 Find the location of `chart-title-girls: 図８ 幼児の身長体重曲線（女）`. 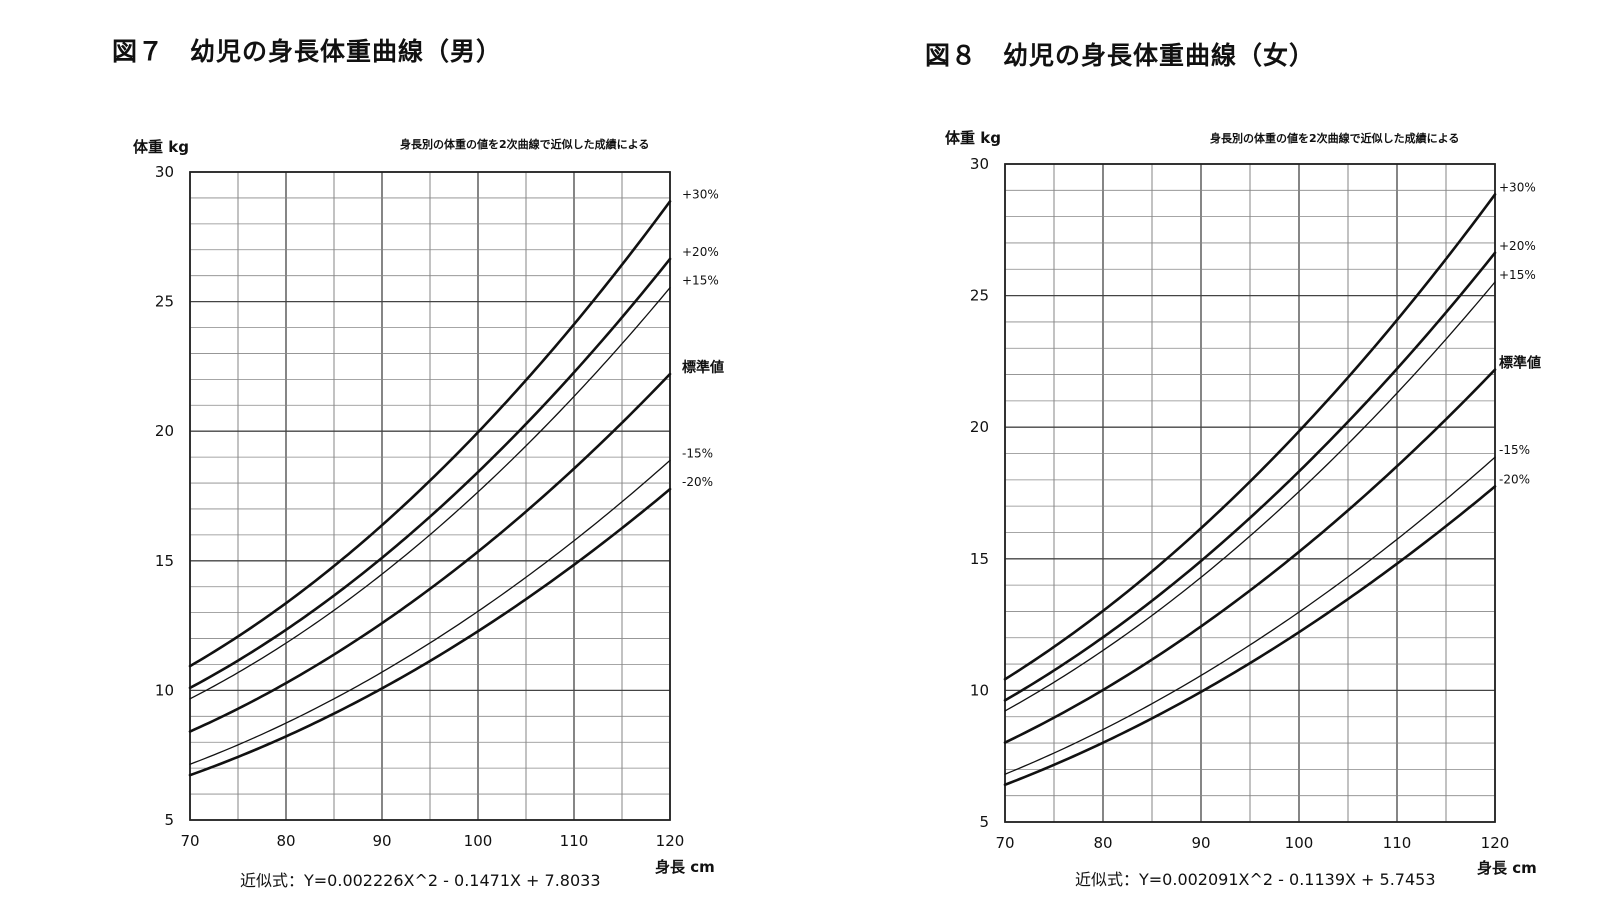

chart-title-girls: 図８ 幼児の身長体重曲線（女） is located at coordinates (1120, 55).